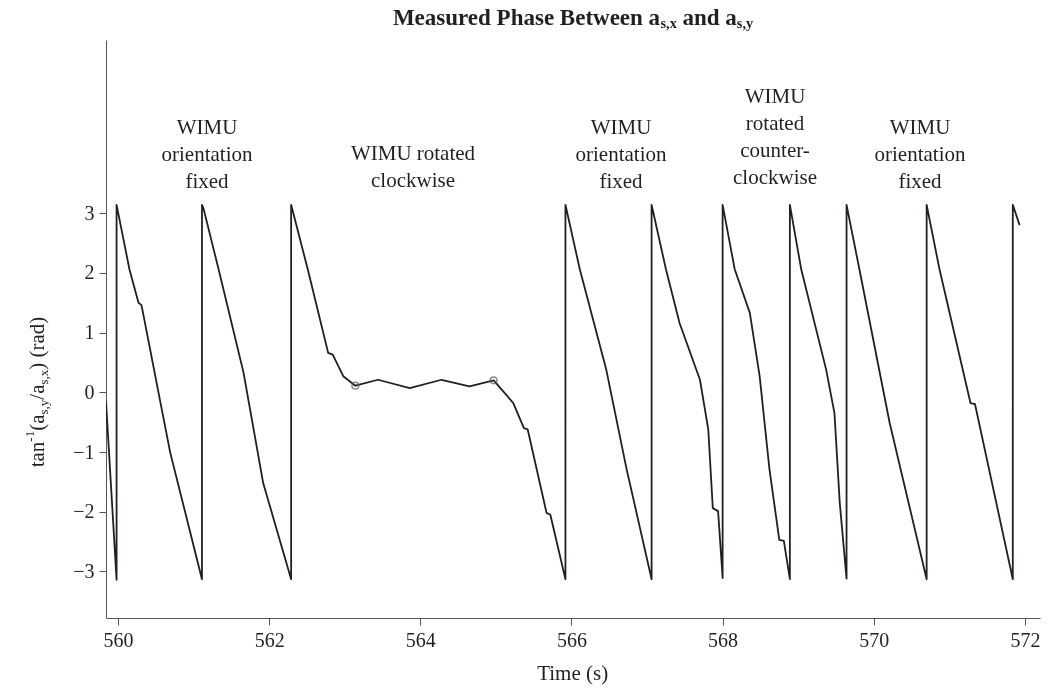 This screenshot has width=1052, height=693. What do you see at coordinates (874, 639) in the screenshot?
I see `x-tick-label: 570` at bounding box center [874, 639].